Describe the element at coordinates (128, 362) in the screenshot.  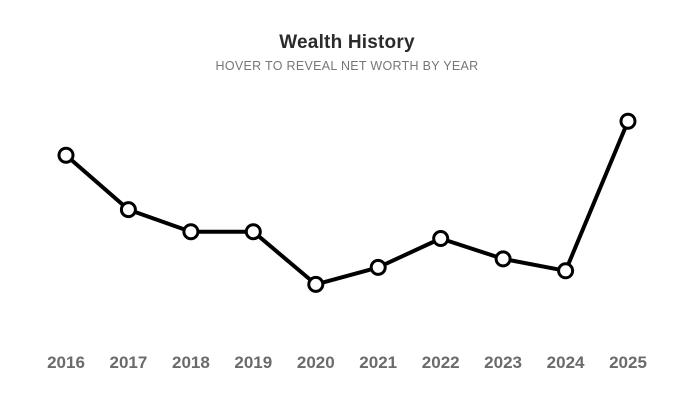
I see `x-tick-label-2017: 2017` at that location.